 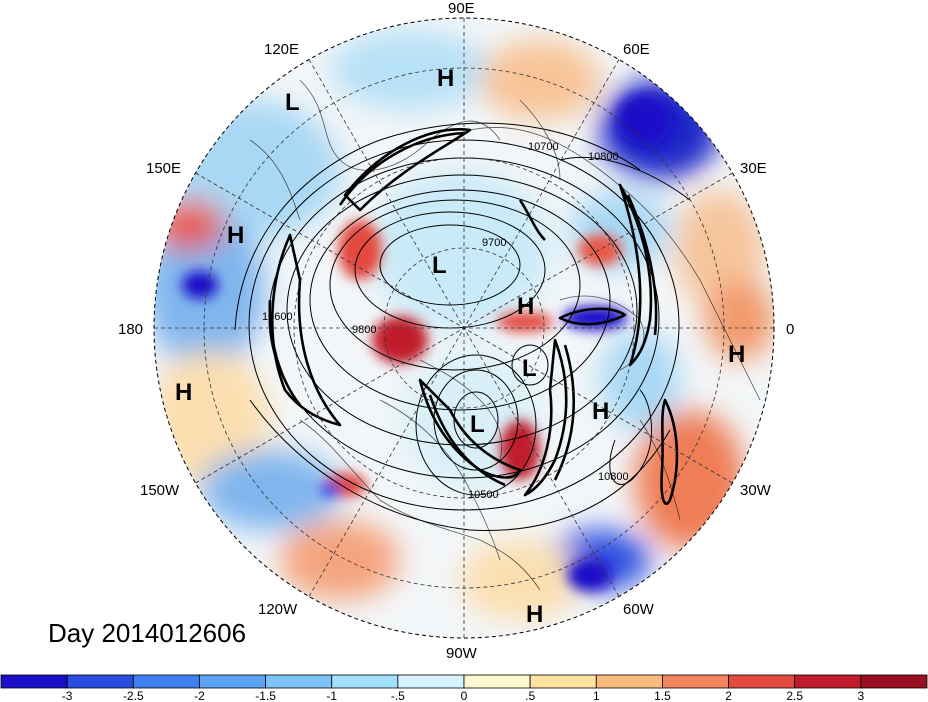 I want to click on contour-label: 9700, so click(x=494, y=243).